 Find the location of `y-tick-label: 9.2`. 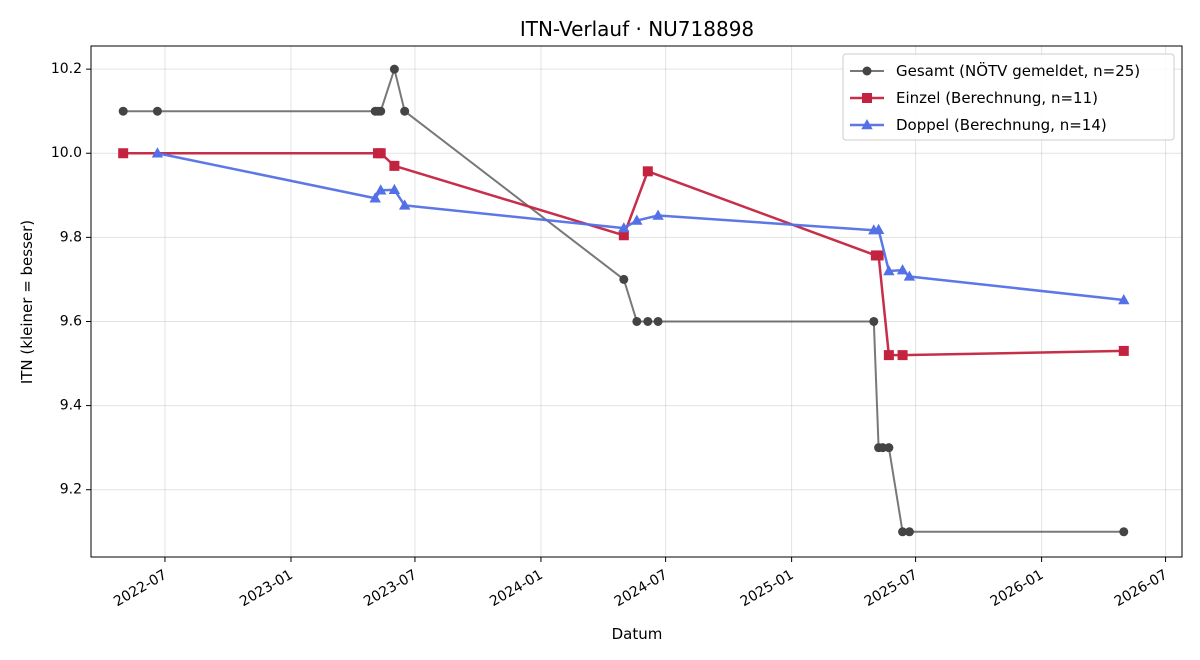

y-tick-label: 9.2 is located at coordinates (71, 490).